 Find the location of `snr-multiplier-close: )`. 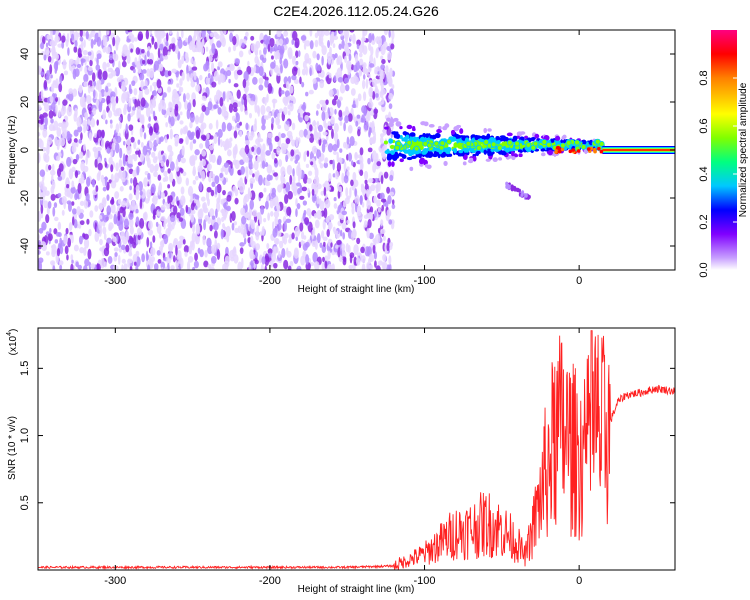

snr-multiplier-close: ) is located at coordinates (13, 330).